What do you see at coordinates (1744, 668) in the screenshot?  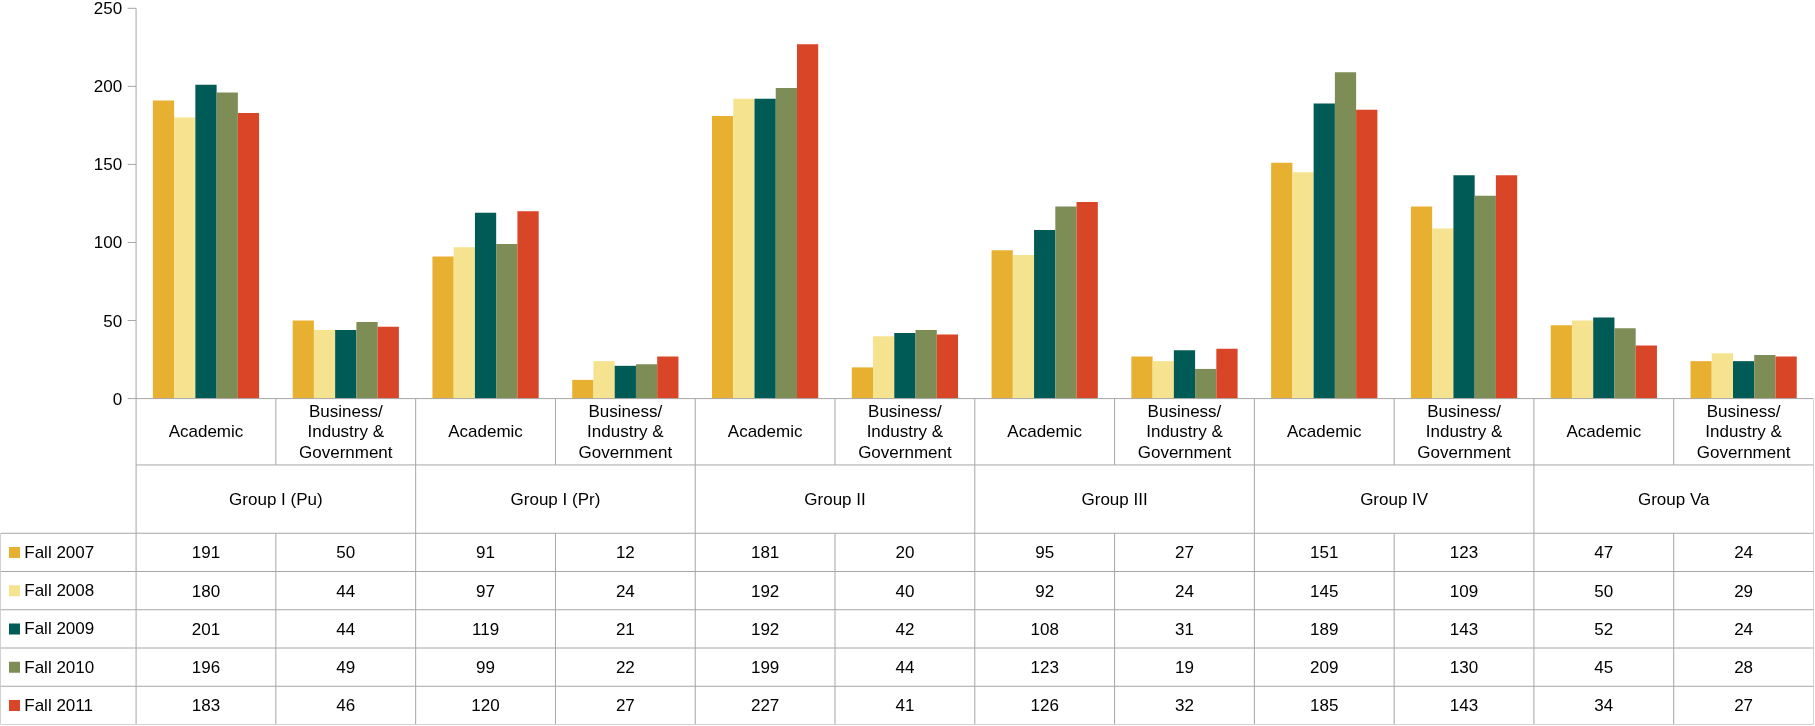 I see `data-label: 28` at bounding box center [1744, 668].